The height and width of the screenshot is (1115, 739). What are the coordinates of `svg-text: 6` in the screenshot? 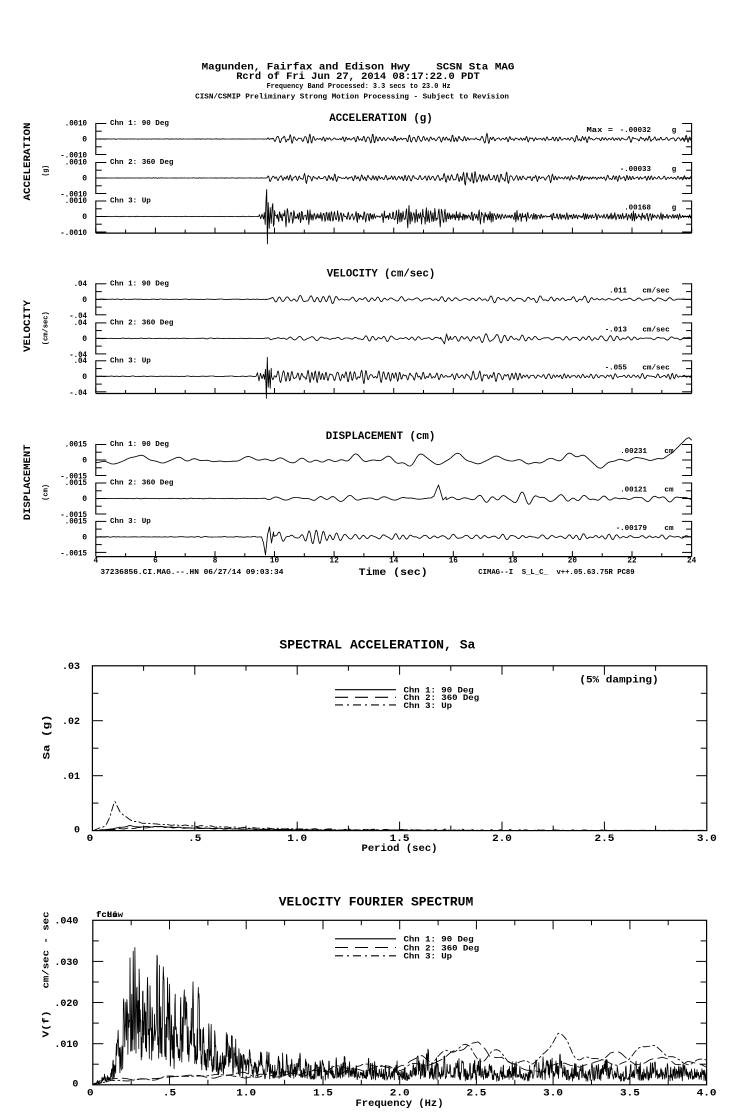 It's located at (155, 561).